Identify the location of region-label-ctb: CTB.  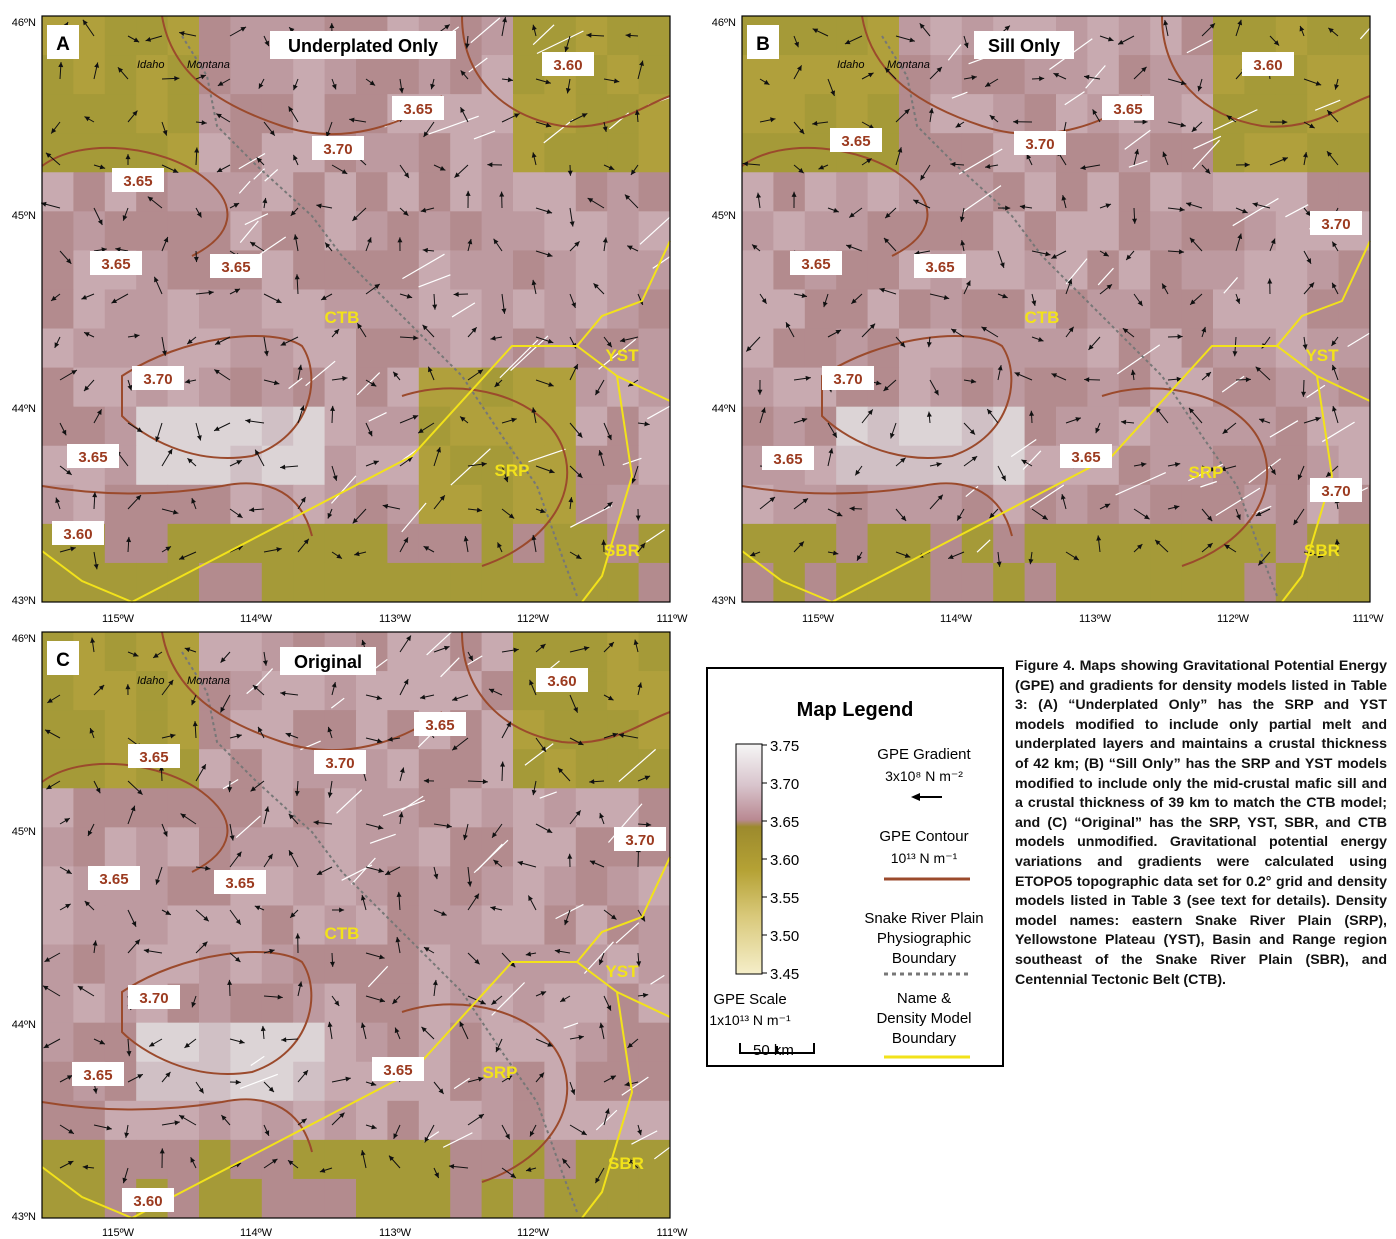
(1042, 317).